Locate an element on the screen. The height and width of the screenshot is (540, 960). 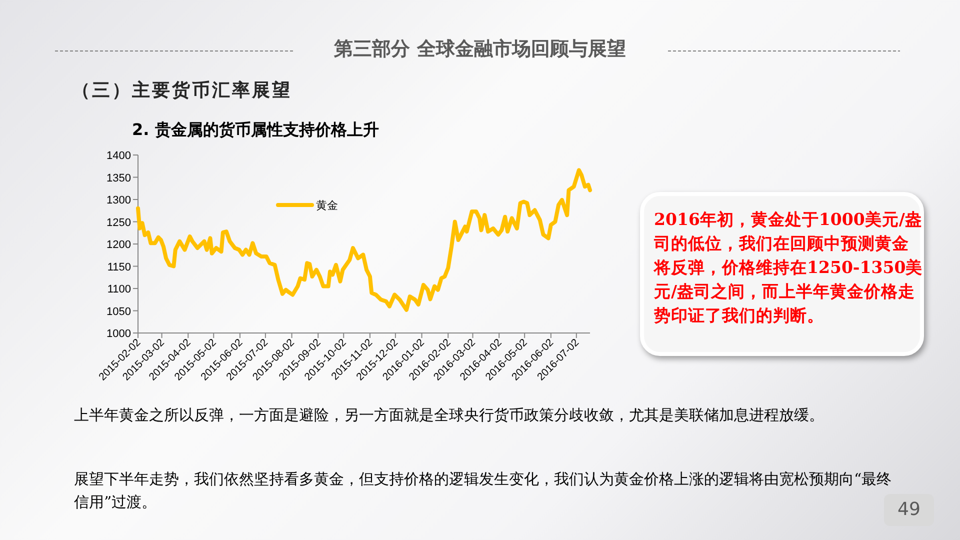
text: 第三部分 全球金融市场回顾与展望 is located at coordinates (480, 49).